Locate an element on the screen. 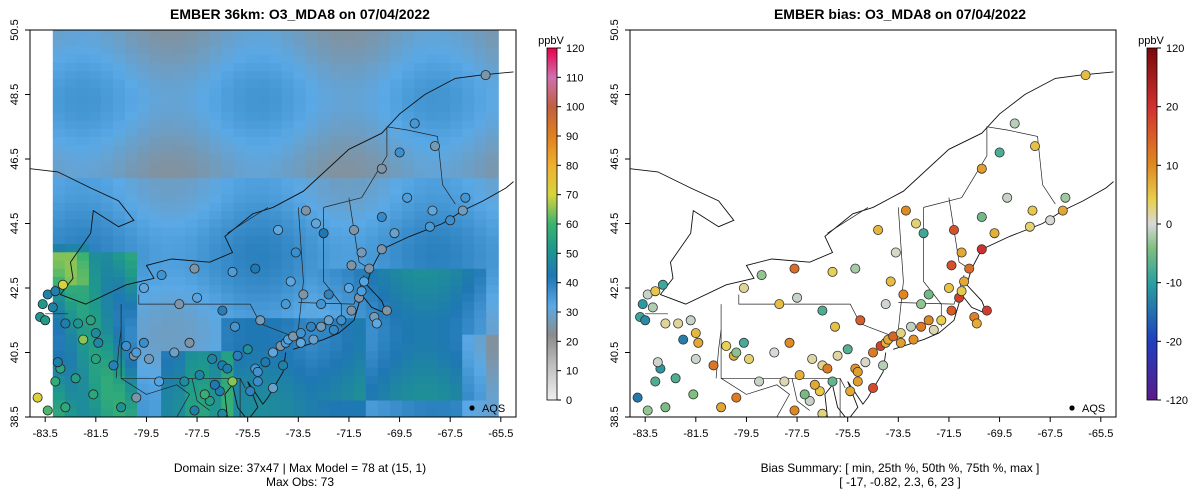 The height and width of the screenshot is (502, 1200). bias-colorbar-unit: ppbV is located at coordinates (1151, 41).